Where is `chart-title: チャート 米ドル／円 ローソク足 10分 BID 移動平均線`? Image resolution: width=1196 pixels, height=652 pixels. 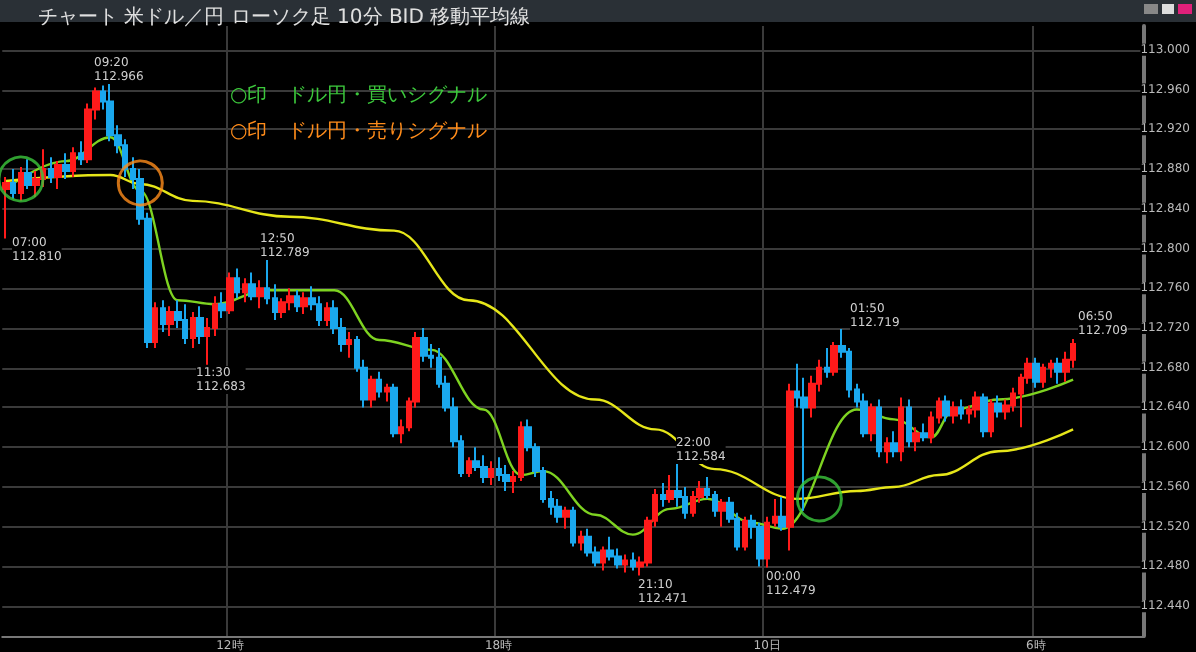 chart-title: チャート 米ドル／円 ローソク足 10分 BID 移動平均線 is located at coordinates (284, 17).